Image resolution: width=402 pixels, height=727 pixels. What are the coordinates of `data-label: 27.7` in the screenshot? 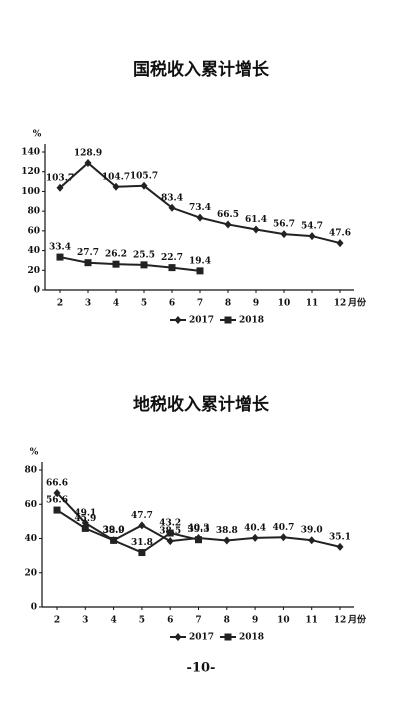 It's located at (88, 253).